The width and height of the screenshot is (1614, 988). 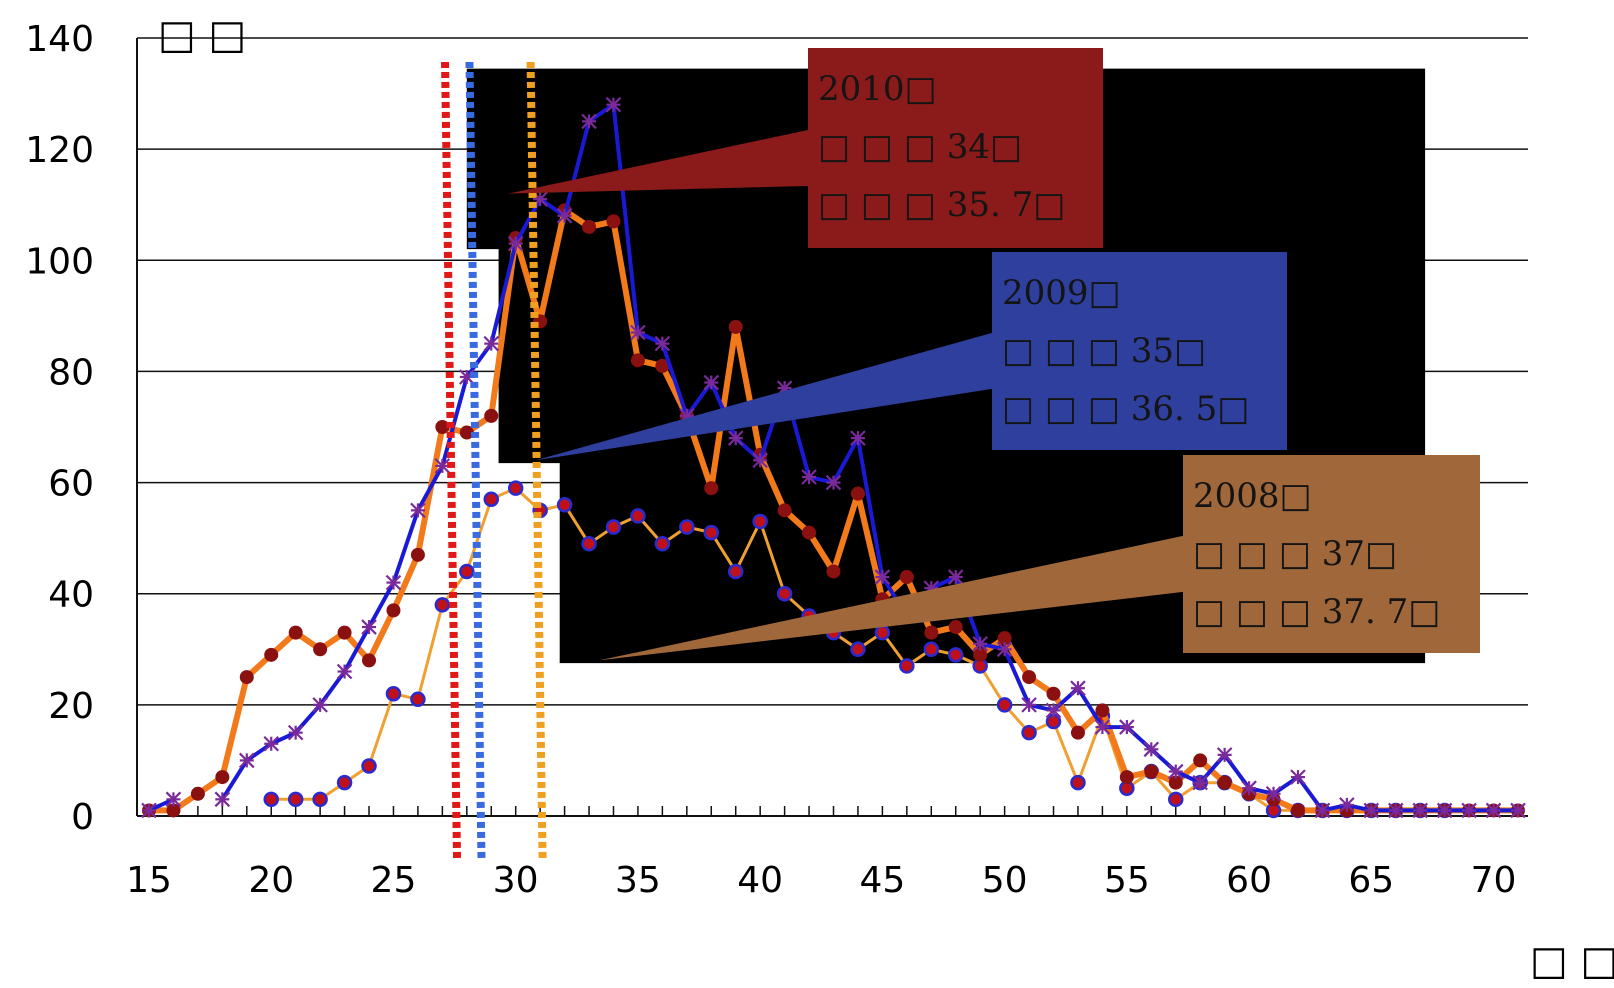 I want to click on median-line-2008, so click(x=536, y=460).